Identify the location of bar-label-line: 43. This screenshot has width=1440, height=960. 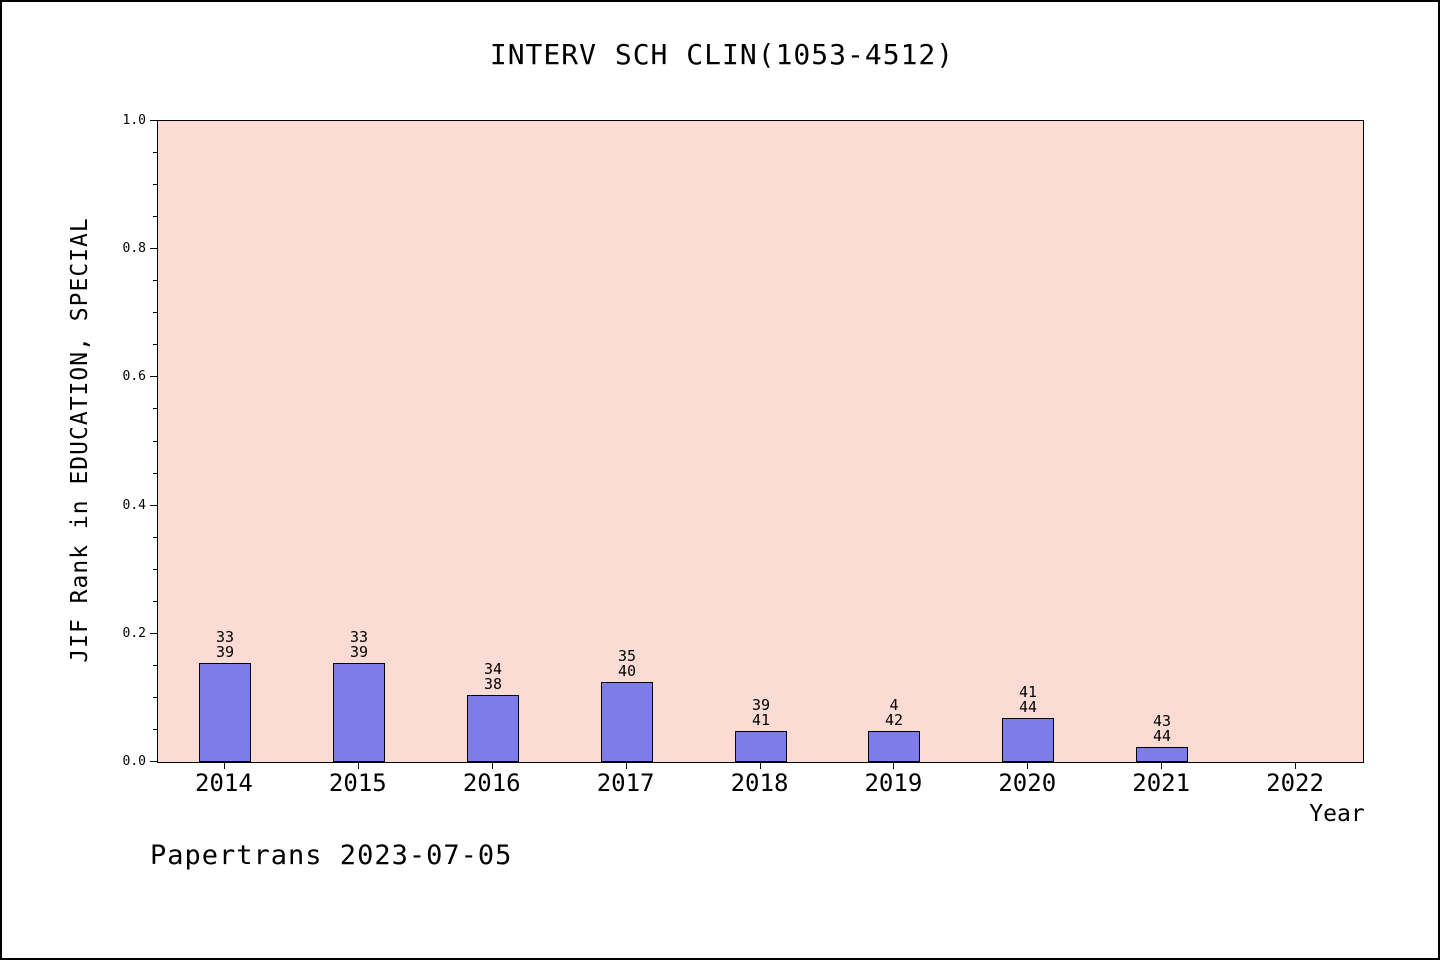
(1162, 721).